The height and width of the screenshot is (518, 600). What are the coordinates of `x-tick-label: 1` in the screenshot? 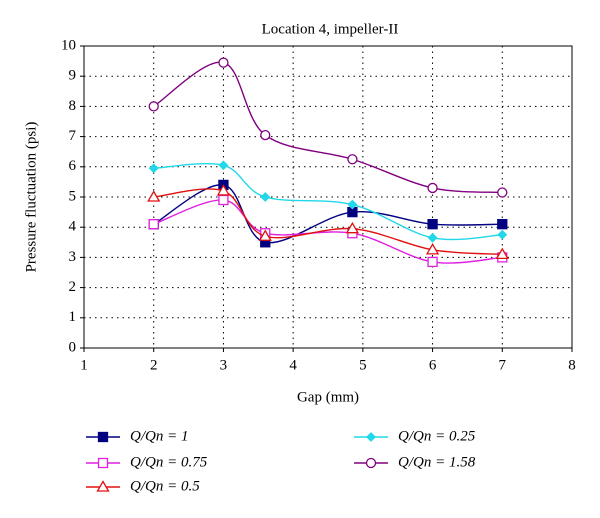 It's located at (84, 365).